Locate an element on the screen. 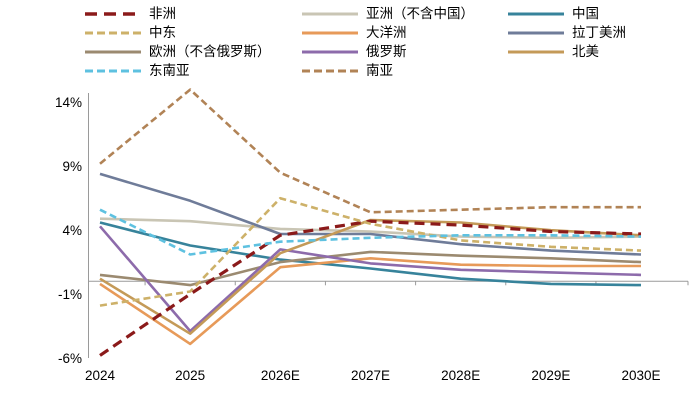 Image resolution: width=691 pixels, height=402 pixels. series-line-东南亚 is located at coordinates (370, 232).